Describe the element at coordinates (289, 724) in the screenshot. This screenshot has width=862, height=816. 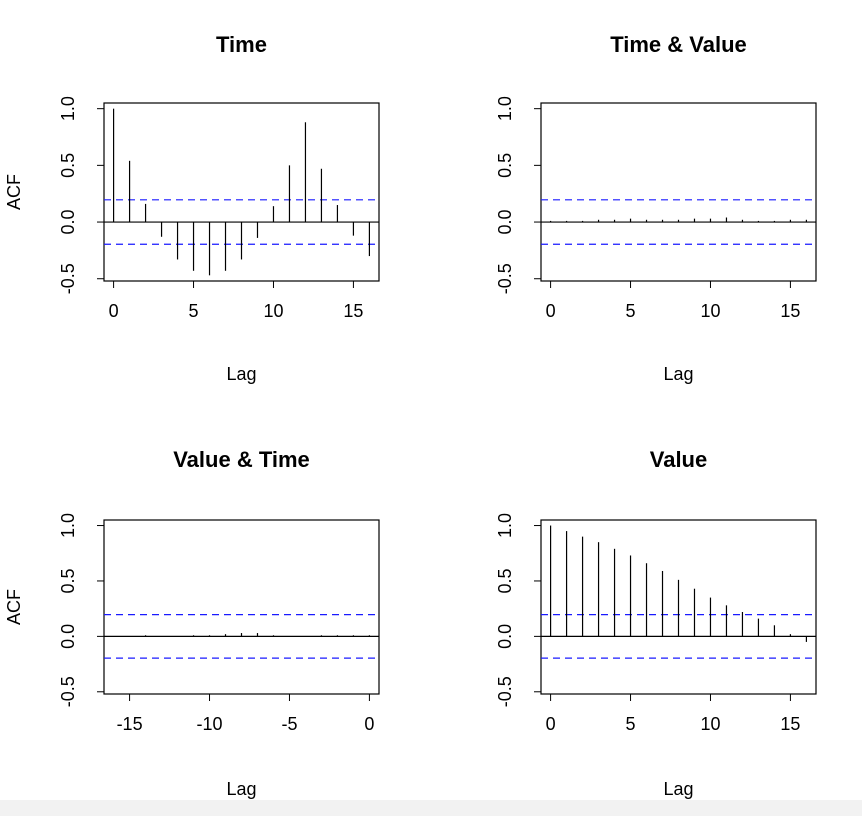
I see `x-tick-label: -5` at that location.